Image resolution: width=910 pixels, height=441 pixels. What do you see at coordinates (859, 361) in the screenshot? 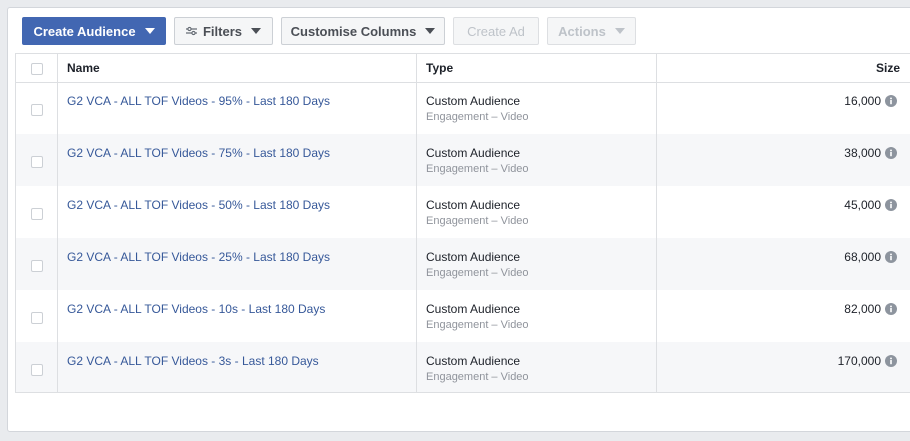
I see `audience-size: 170,000` at bounding box center [859, 361].